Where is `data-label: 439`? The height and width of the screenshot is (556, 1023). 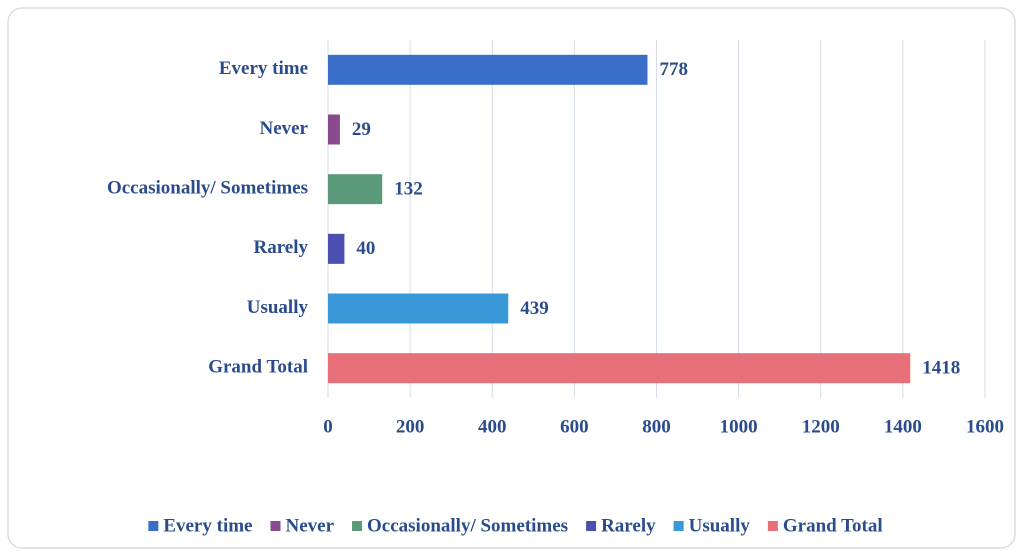
data-label: 439 is located at coordinates (534, 308).